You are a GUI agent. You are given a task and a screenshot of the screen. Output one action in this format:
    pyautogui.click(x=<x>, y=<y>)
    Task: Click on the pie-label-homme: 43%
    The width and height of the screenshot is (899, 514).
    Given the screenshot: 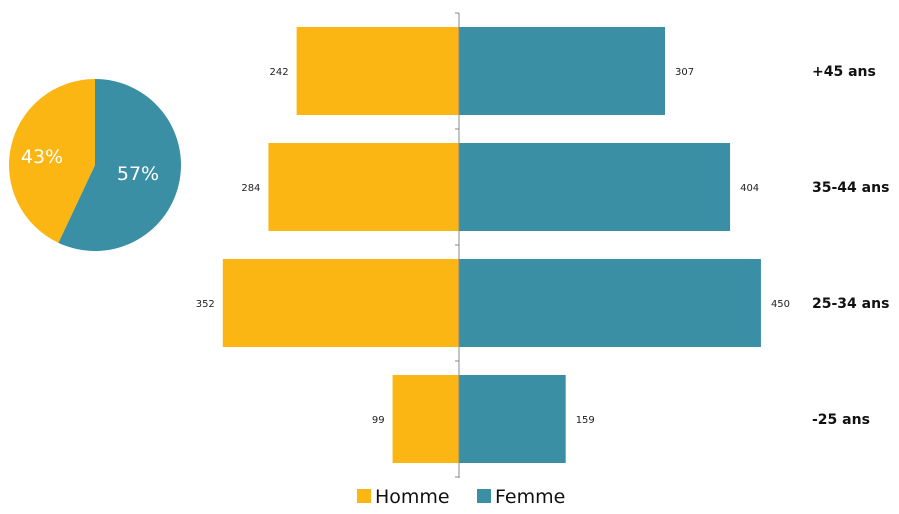 What is the action you would take?
    pyautogui.click(x=42, y=157)
    